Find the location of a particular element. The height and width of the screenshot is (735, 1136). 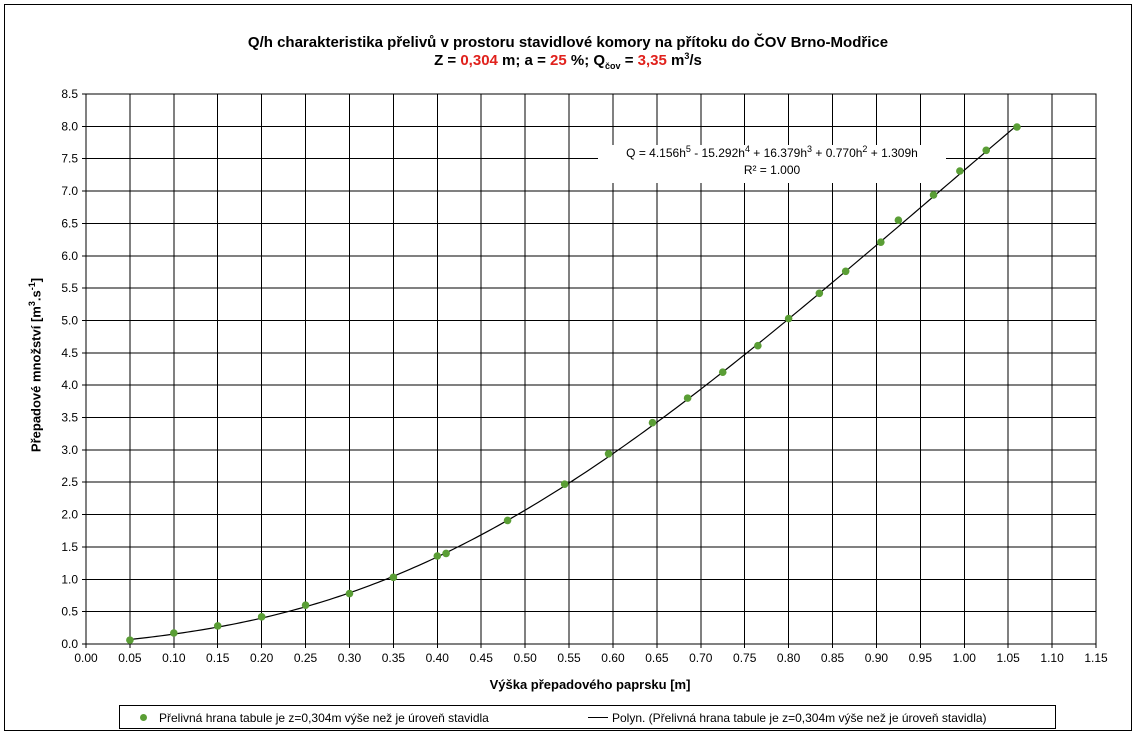

y-tick-label: 1.5 is located at coordinates (69, 547).